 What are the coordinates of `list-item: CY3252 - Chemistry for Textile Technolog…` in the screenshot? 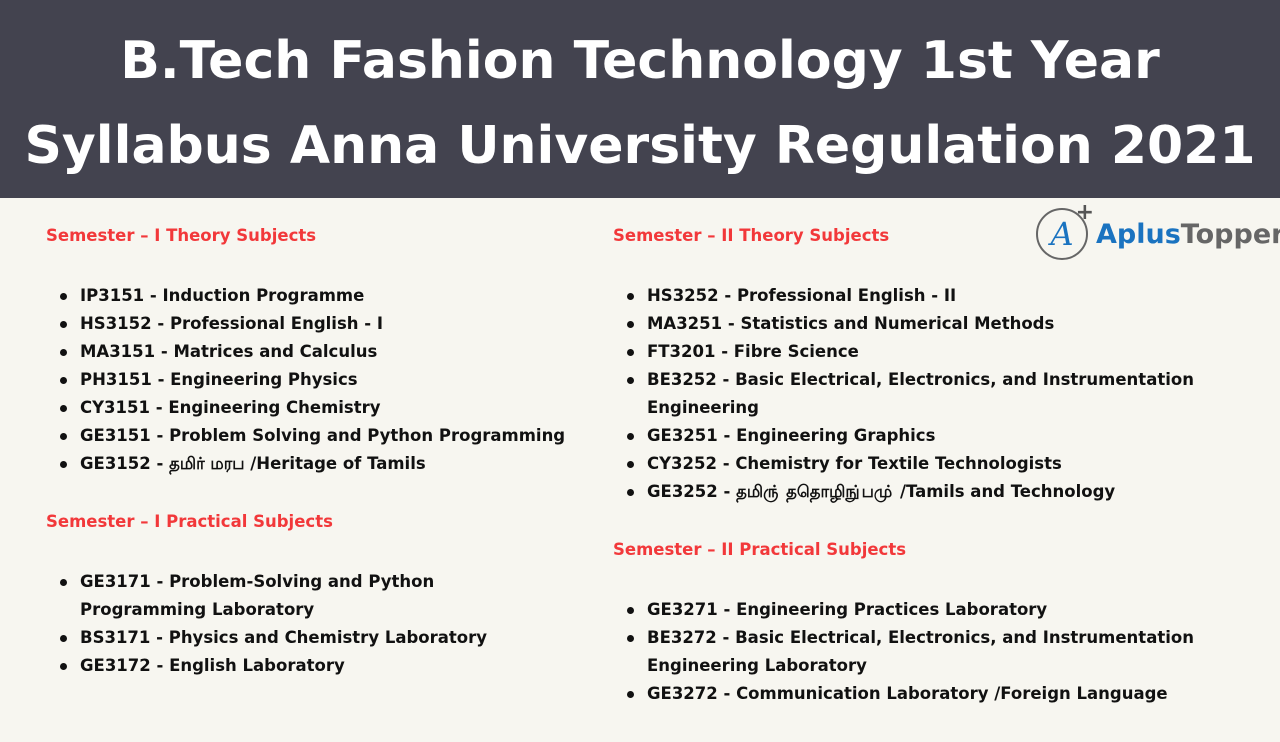 It's located at (913, 464).